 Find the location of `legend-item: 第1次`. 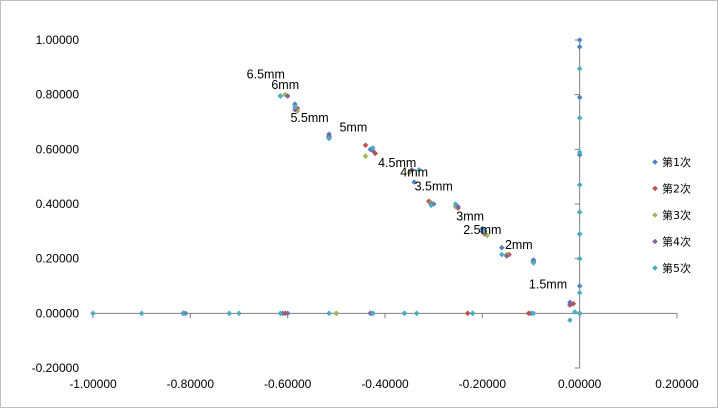

legend-item: 第1次 is located at coordinates (671, 162).